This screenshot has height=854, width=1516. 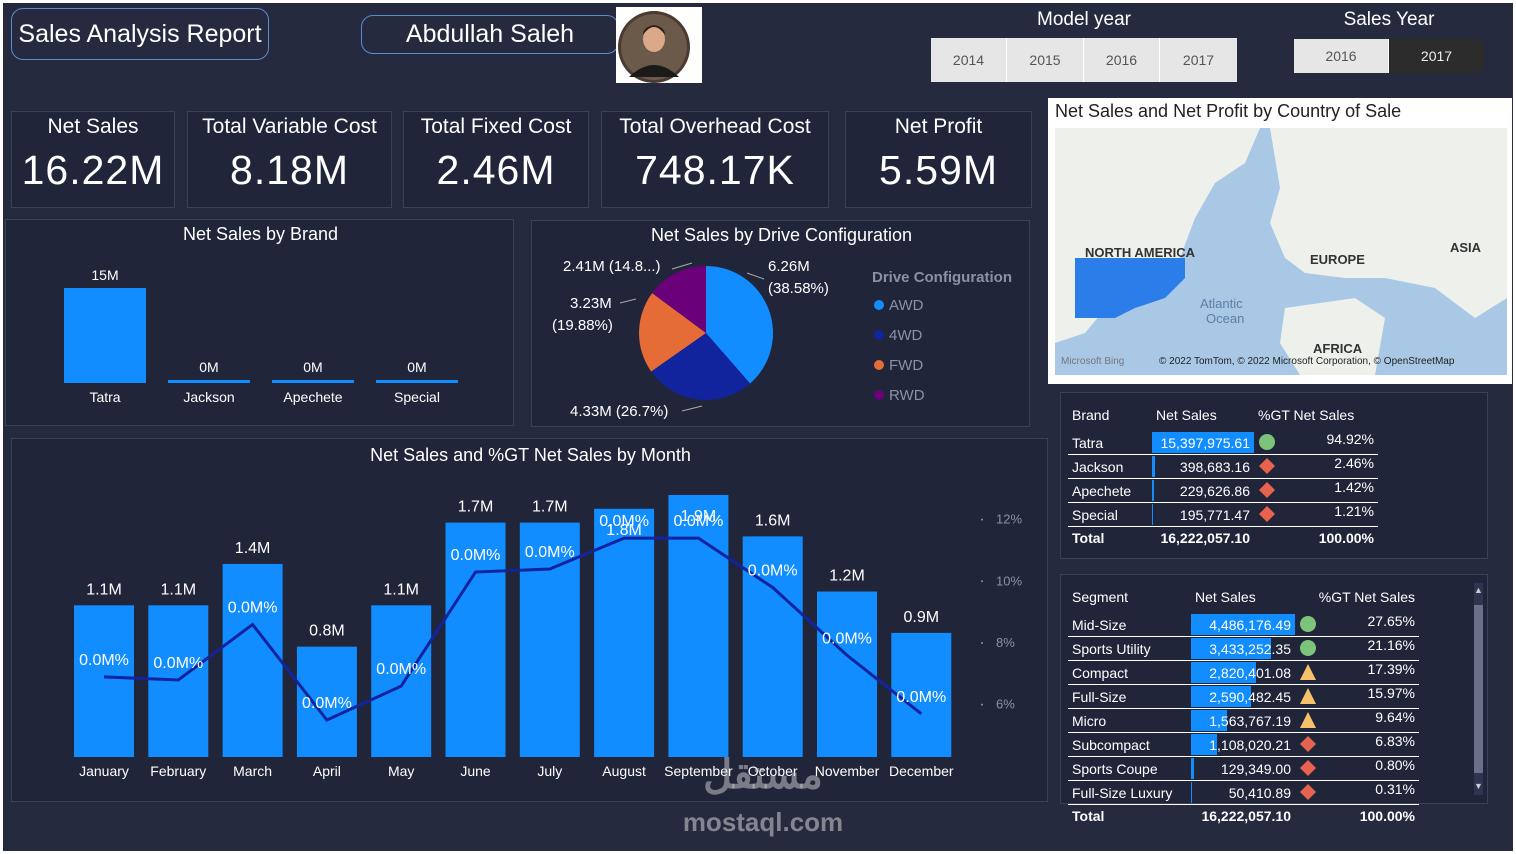 What do you see at coordinates (1091, 415) in the screenshot?
I see `col-header-brand: Brand` at bounding box center [1091, 415].